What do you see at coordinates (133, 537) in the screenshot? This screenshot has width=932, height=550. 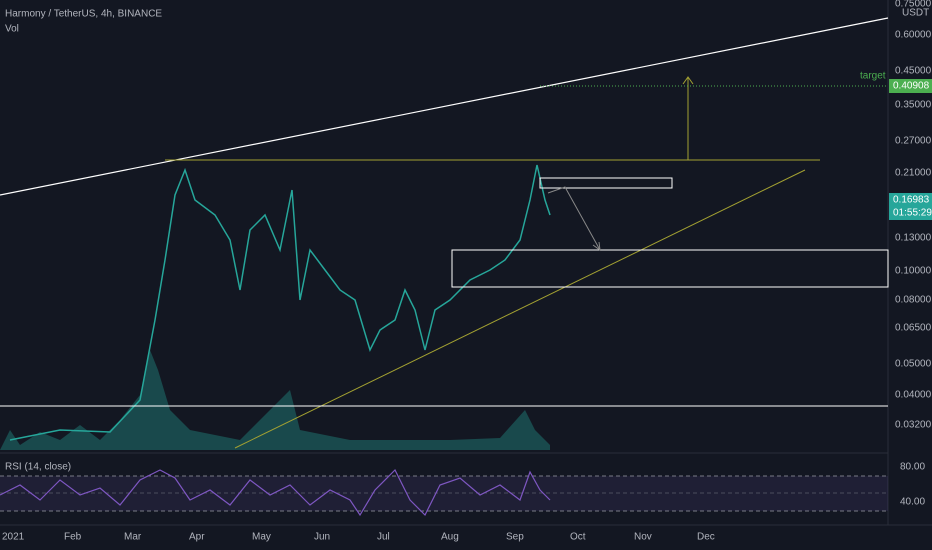 I see `time-label: Mar` at bounding box center [133, 537].